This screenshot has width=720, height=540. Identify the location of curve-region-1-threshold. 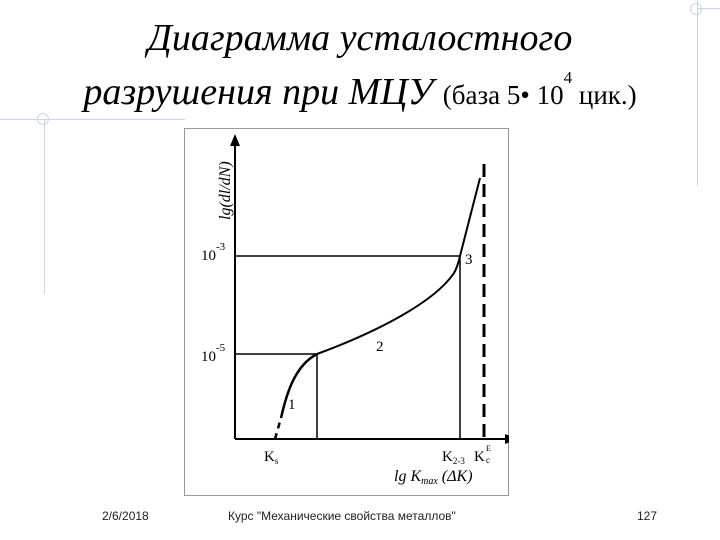
(278, 428).